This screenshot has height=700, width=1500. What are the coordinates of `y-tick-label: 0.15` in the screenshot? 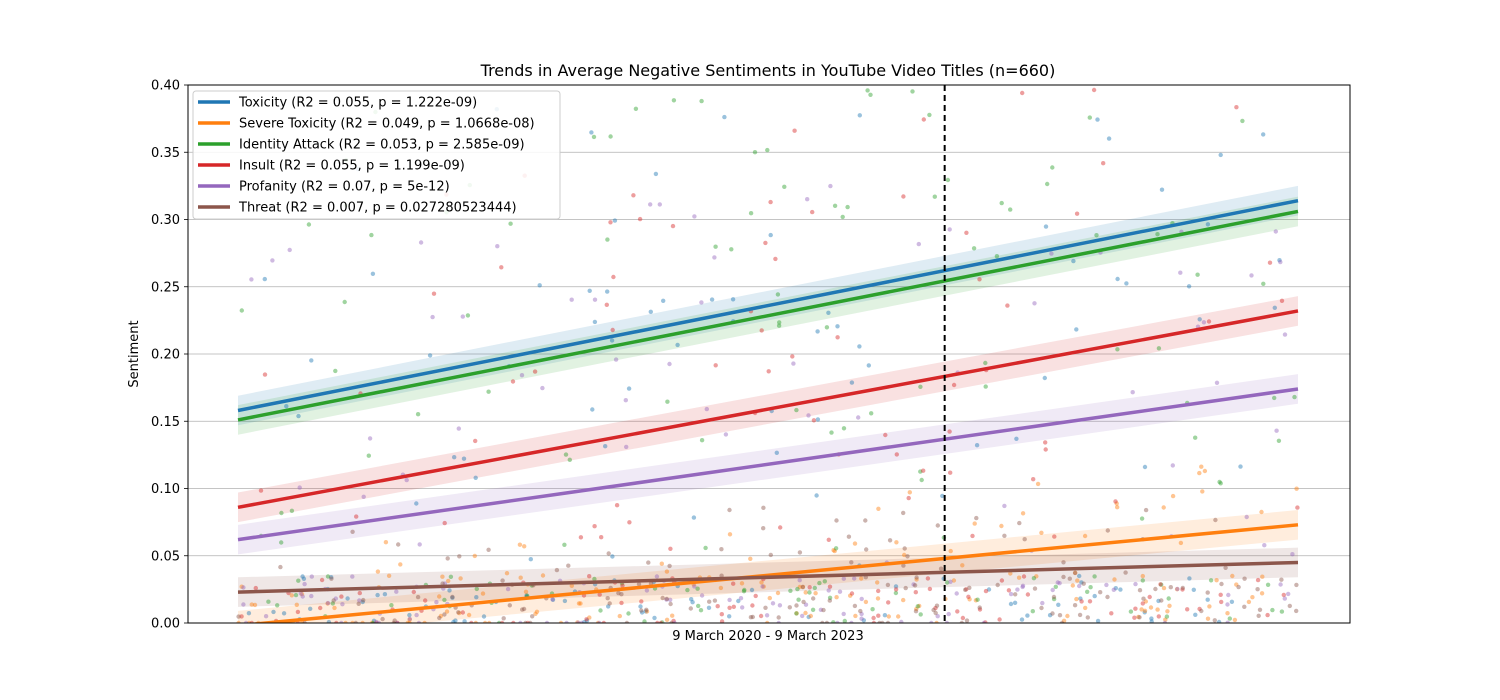 It's located at (165, 422).